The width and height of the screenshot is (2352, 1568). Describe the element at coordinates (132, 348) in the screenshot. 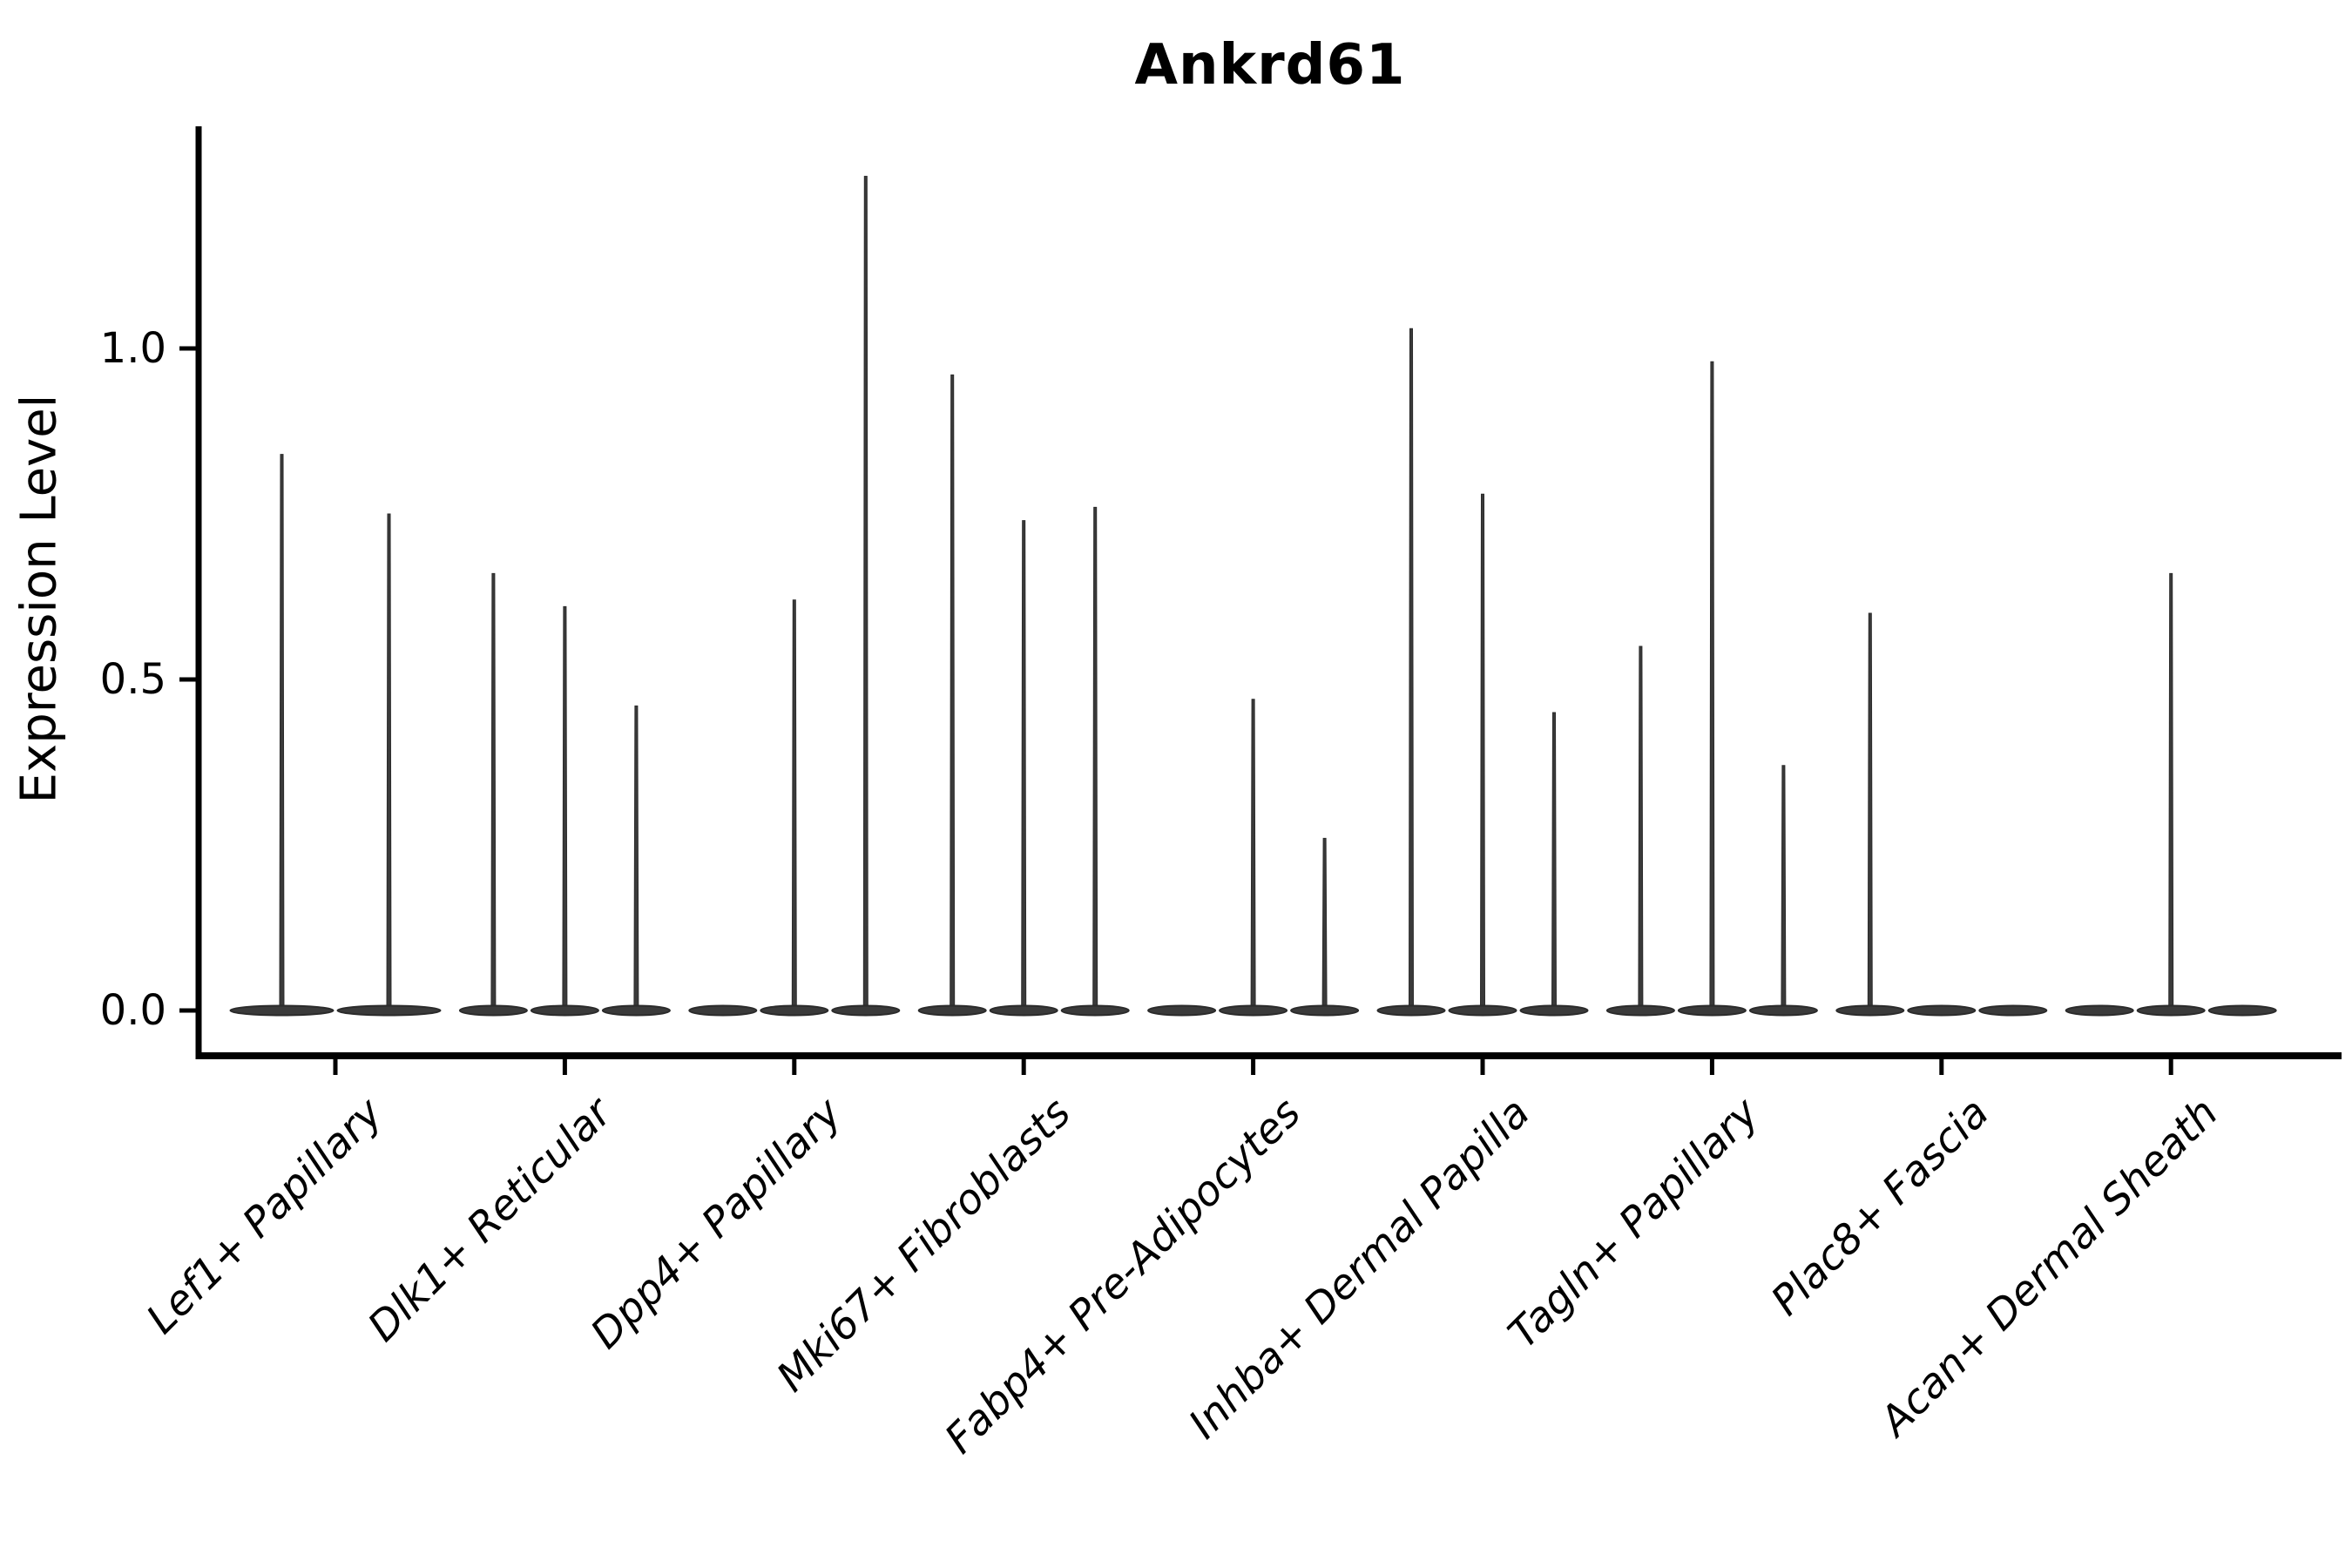

I see `y-tick-label: 1.0` at that location.